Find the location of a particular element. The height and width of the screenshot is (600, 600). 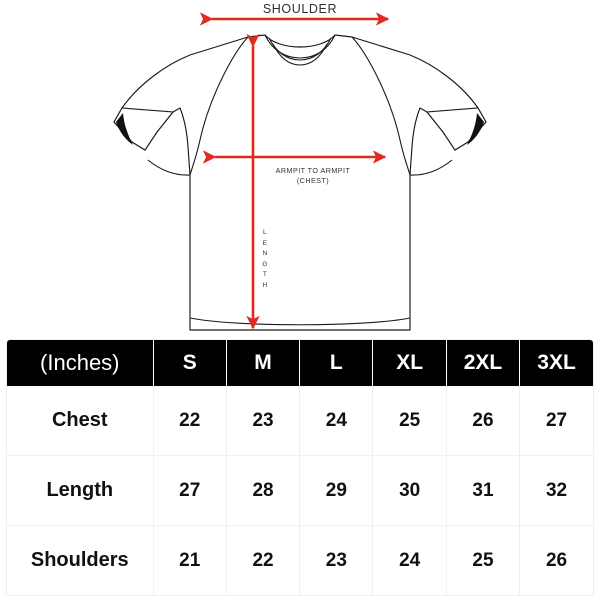

cell-chest-m: 23 is located at coordinates (263, 421).